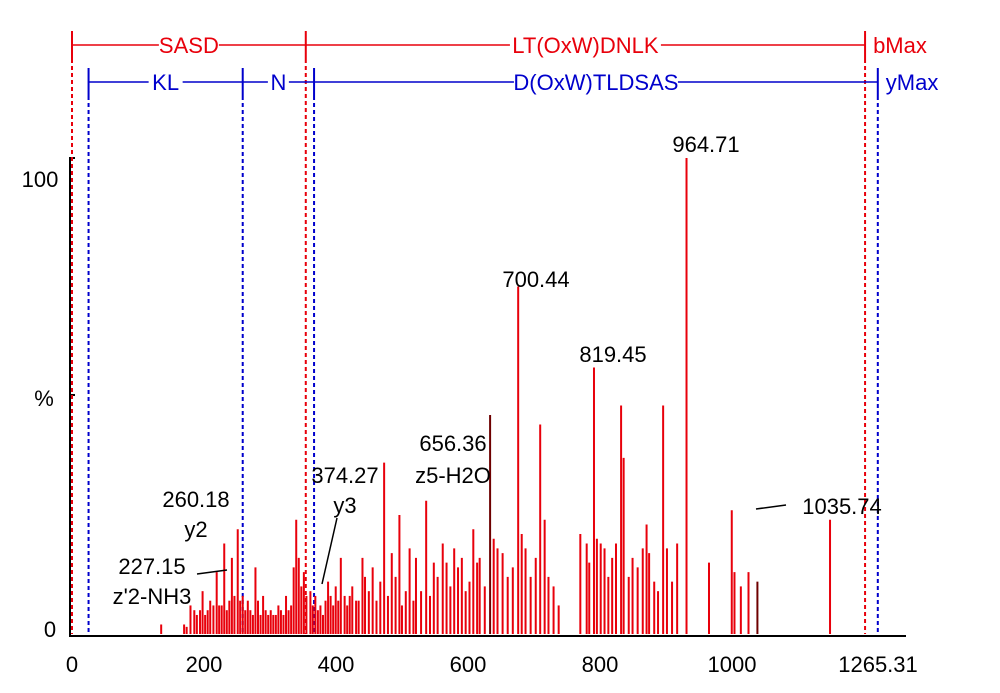 The image size is (1000, 693). What do you see at coordinates (912, 82) in the screenshot?
I see `y-ion-max-label: yMax` at bounding box center [912, 82].